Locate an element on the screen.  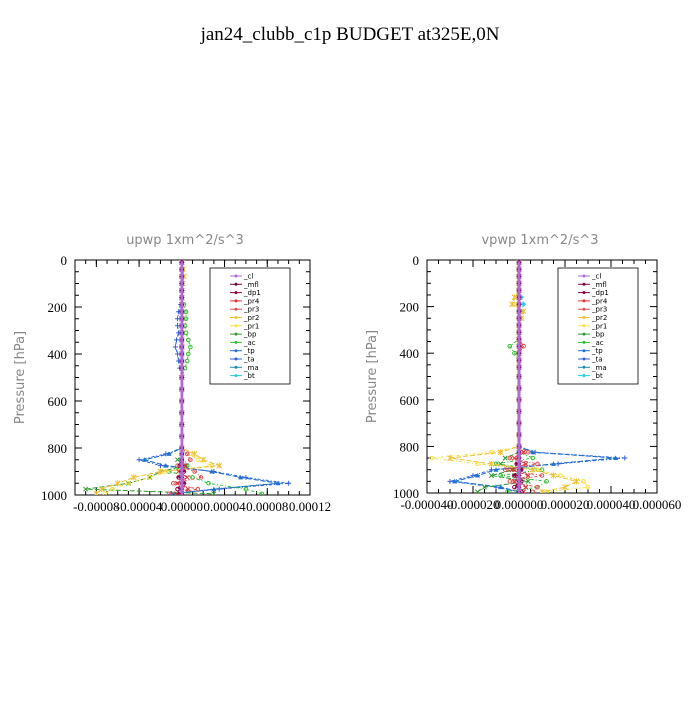
series-line-pr2 is located at coordinates (158, 378).